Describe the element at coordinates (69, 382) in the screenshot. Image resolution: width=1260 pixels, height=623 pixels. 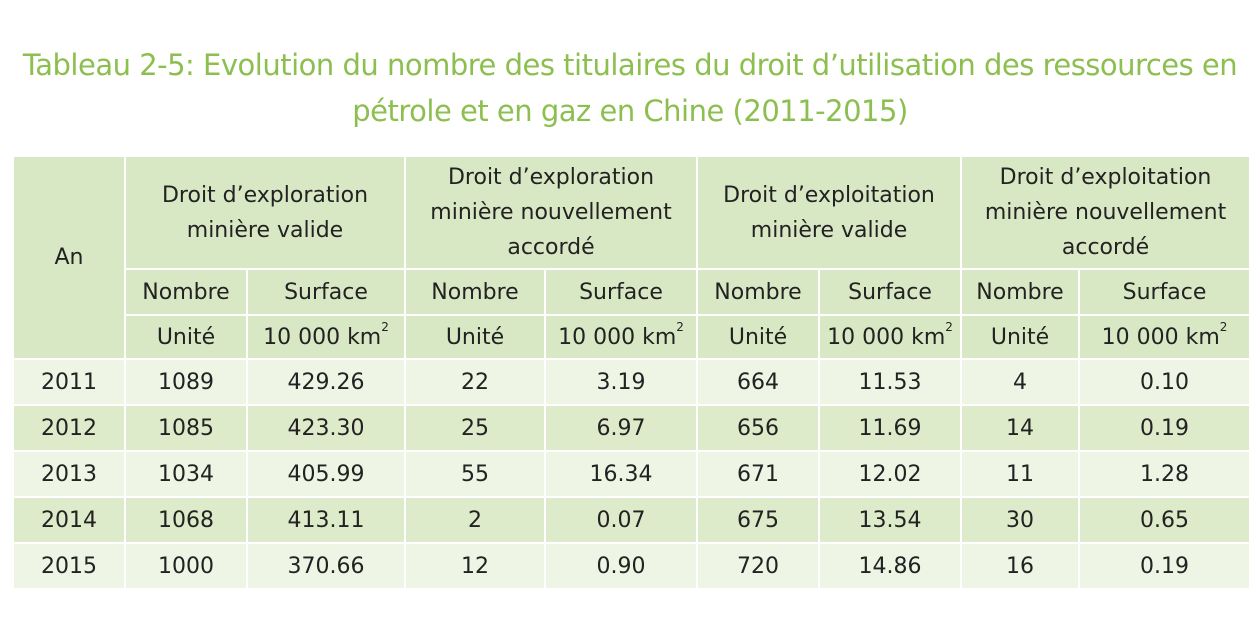
I see `year-cell: 2011` at that location.